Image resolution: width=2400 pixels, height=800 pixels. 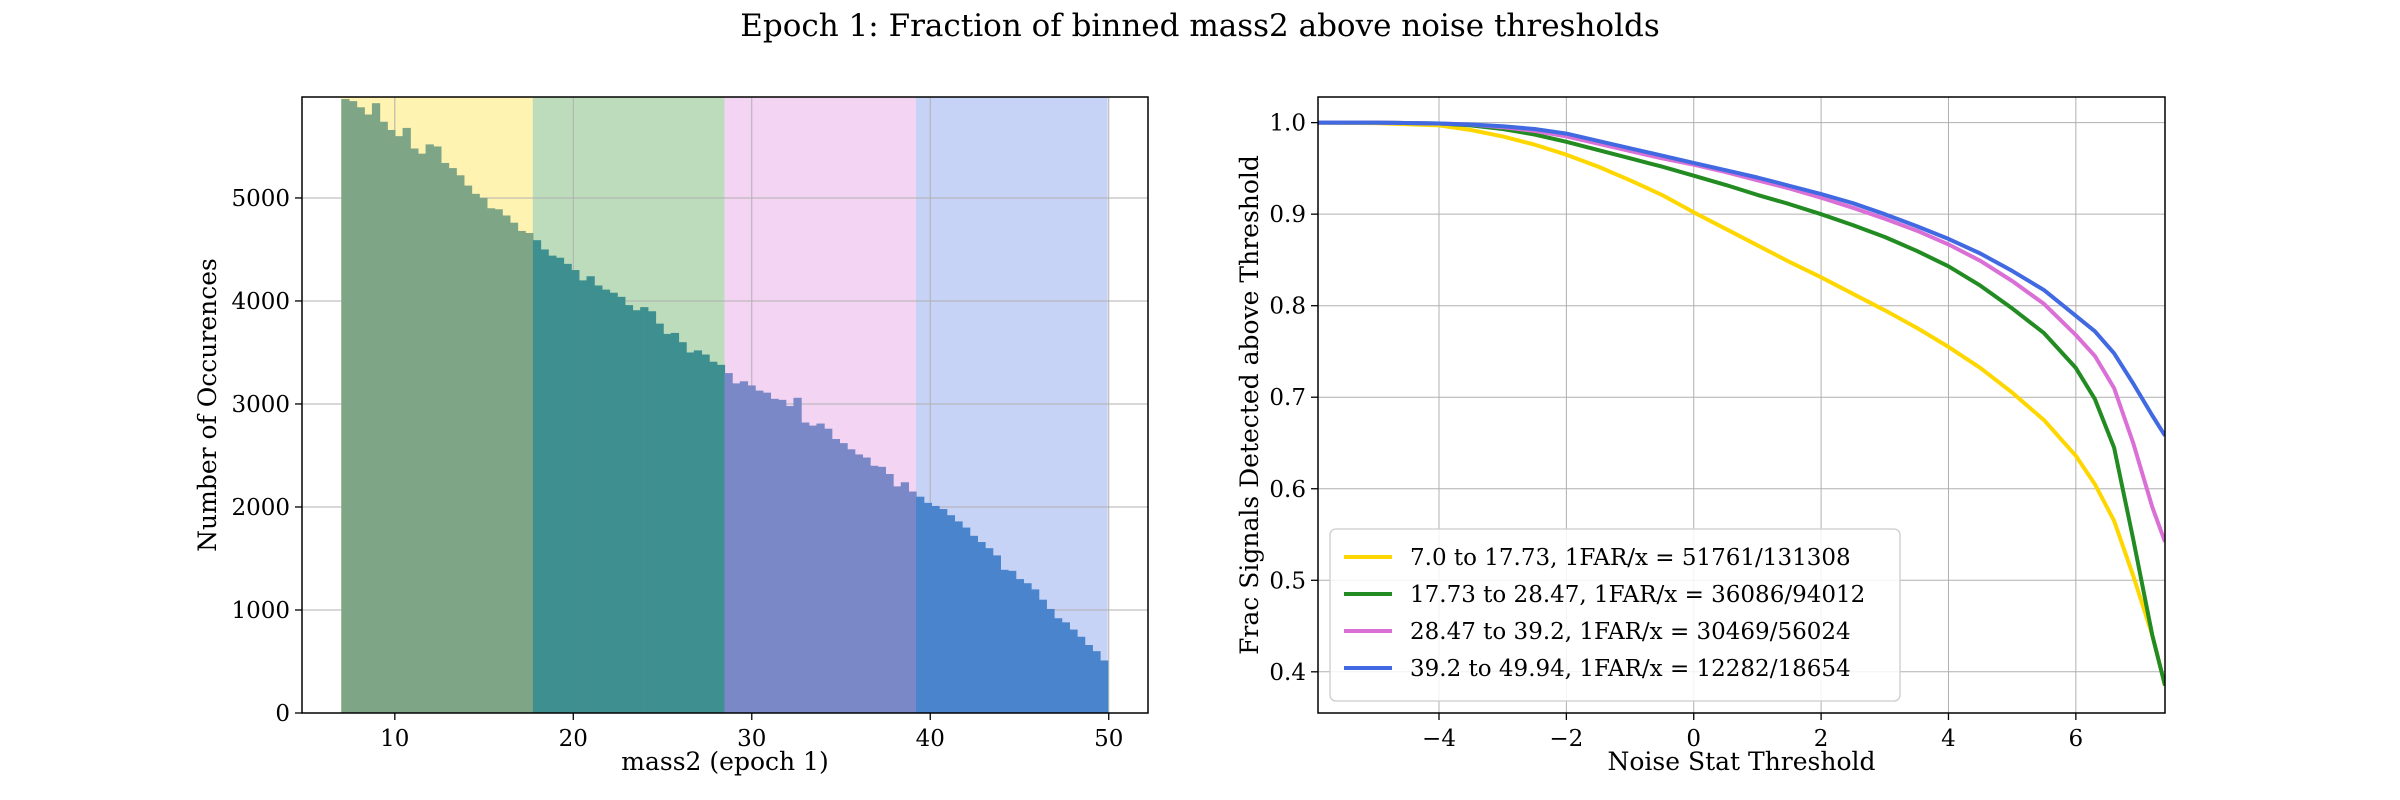 What do you see at coordinates (260, 508) in the screenshot?
I see `y-tick-label: 2000` at bounding box center [260, 508].